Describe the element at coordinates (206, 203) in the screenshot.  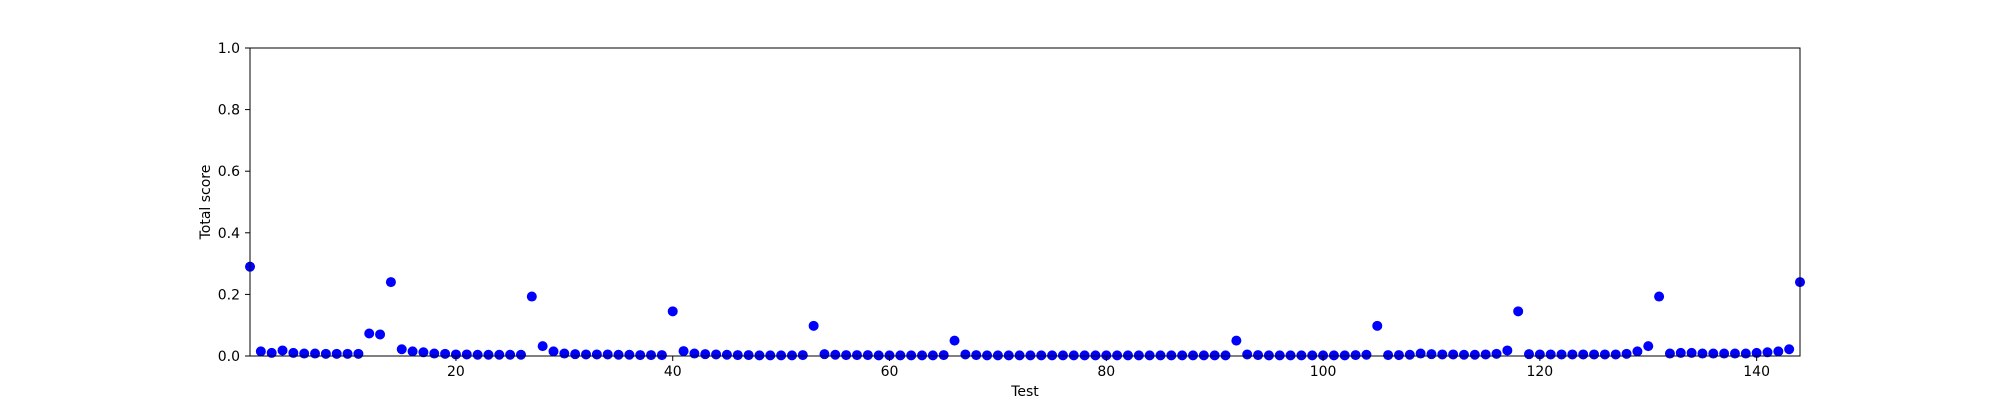
I see `y-axis-label: Total score` at that location.